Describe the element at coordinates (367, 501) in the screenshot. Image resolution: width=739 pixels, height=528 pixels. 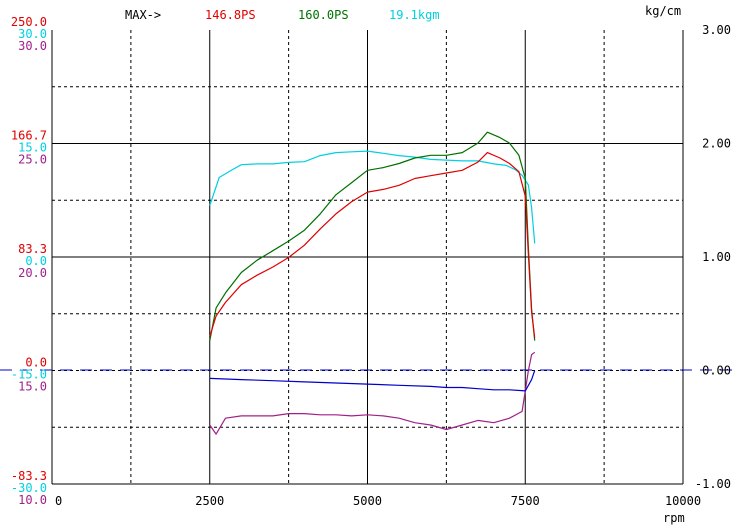
I see `x-axis-tick-label: 5000` at that location.